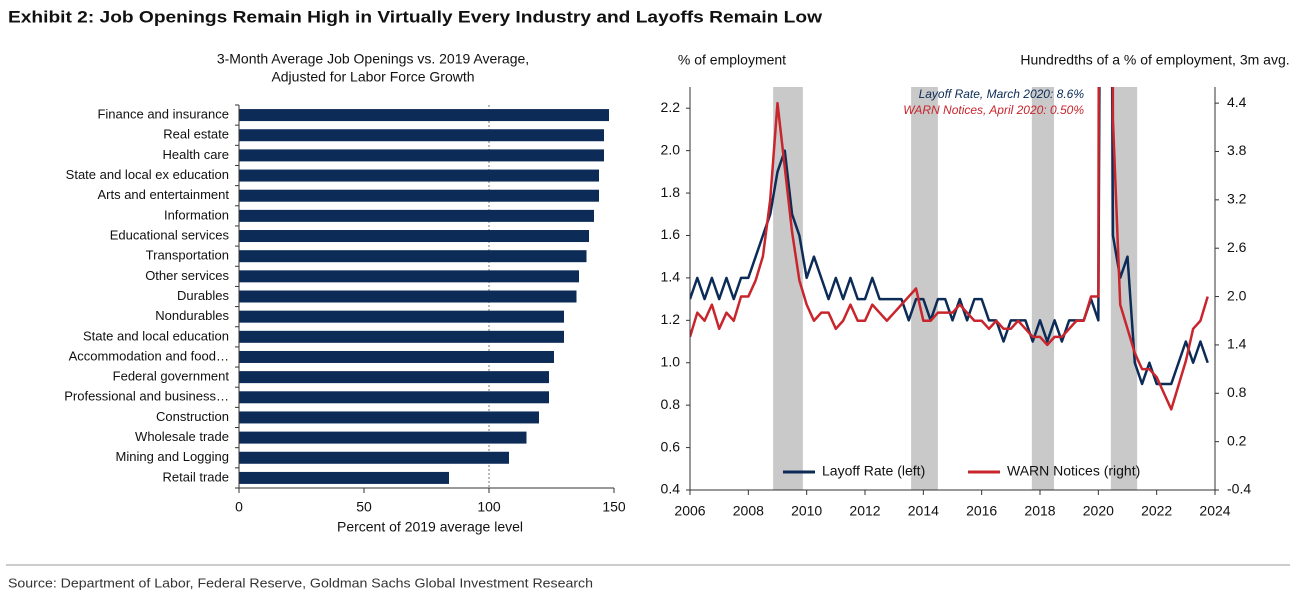  I want to click on y-axis-label: % of employment, so click(732, 60).